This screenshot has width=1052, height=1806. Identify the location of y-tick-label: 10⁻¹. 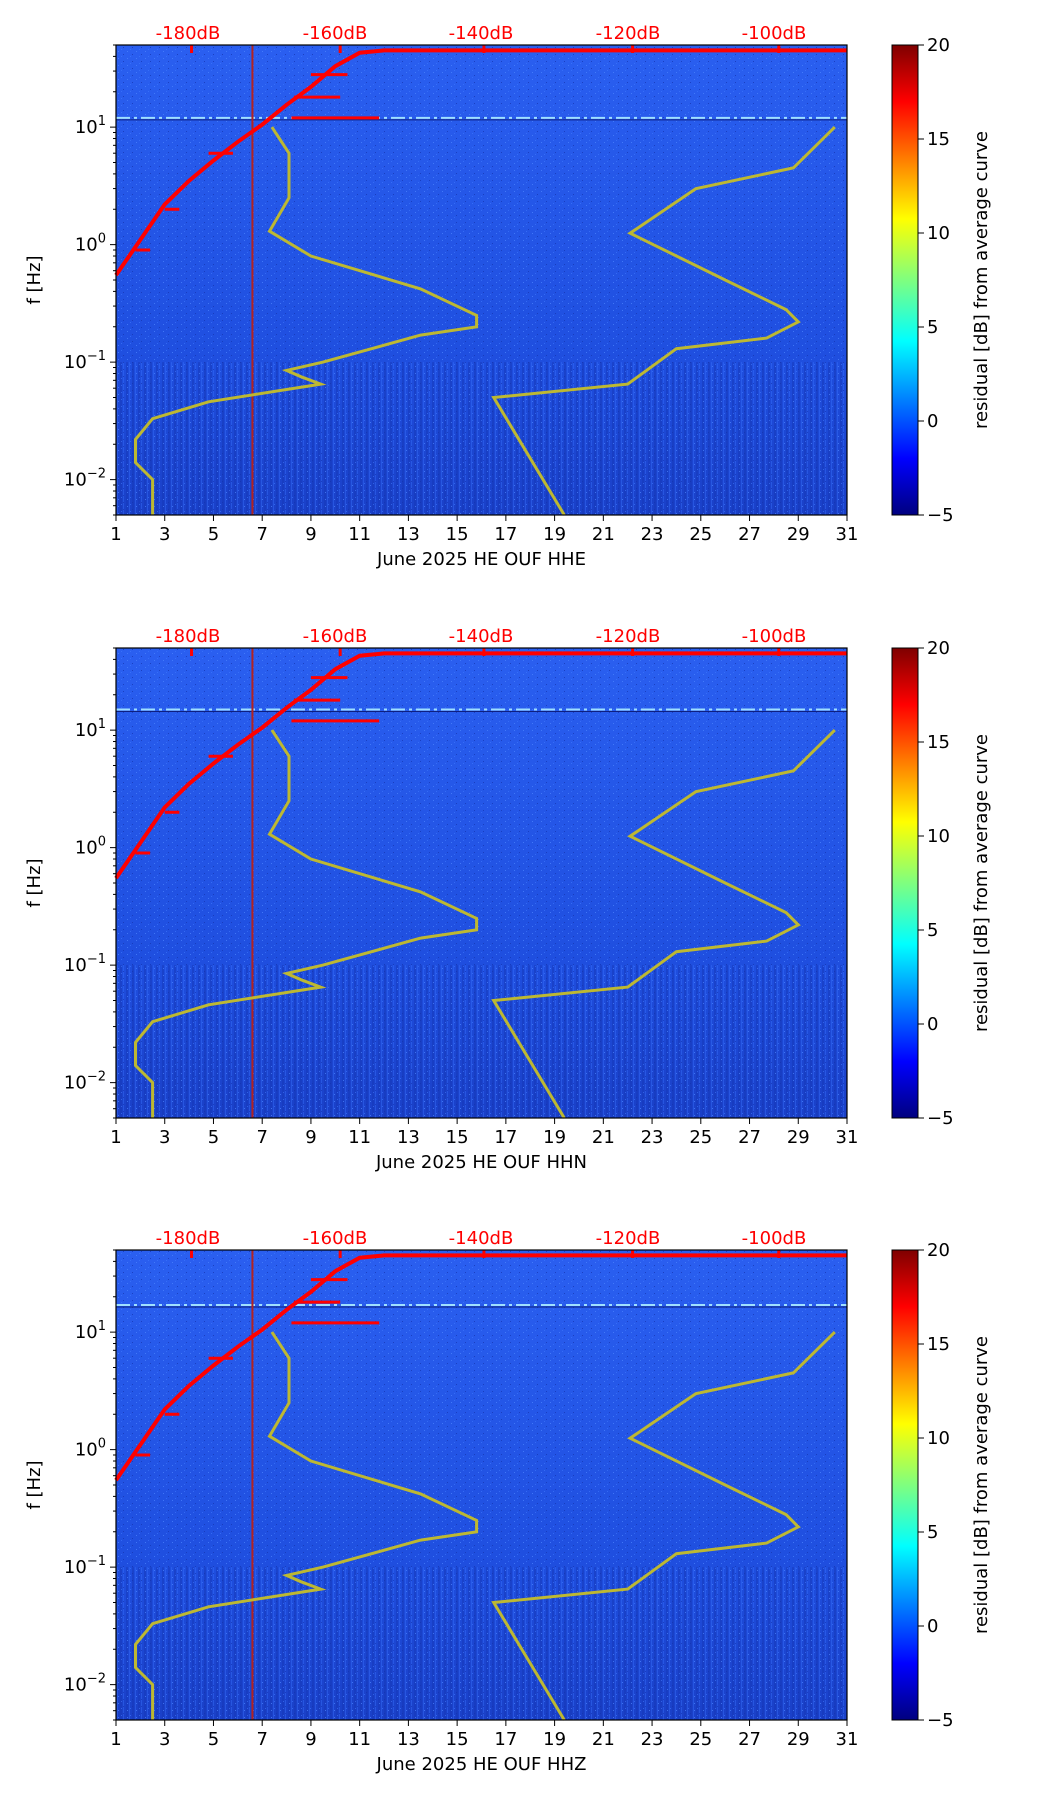
(85, 964).